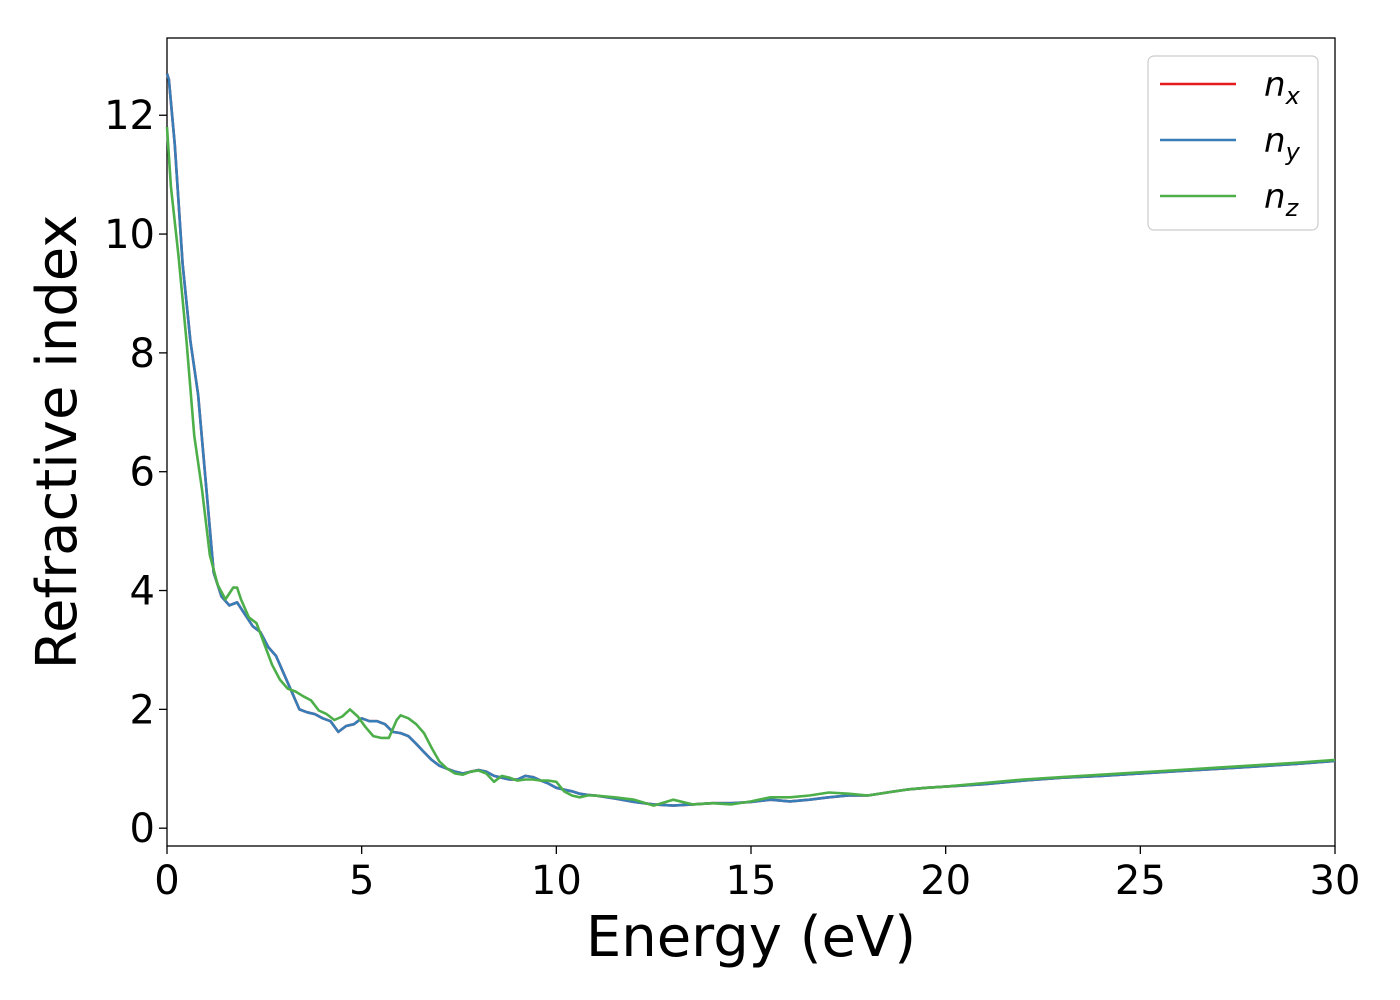 The image size is (1400, 1000). Describe the element at coordinates (1282, 143) in the screenshot. I see `legend-label-y: ny` at that location.